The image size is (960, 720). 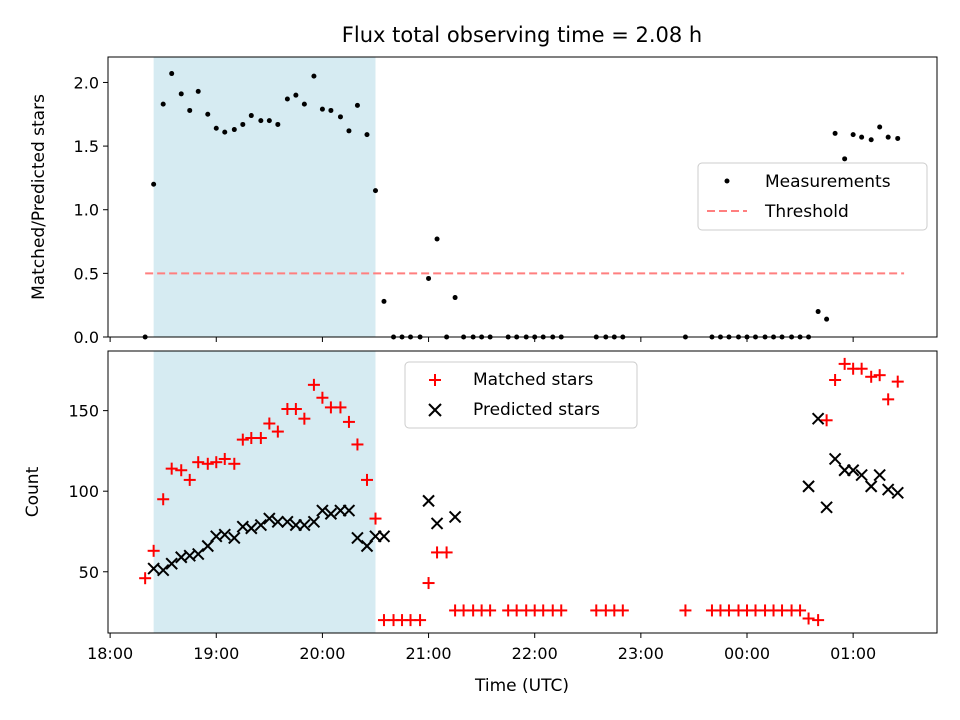 What do you see at coordinates (264, 492) in the screenshot?
I see `bottom-shaded-interval` at bounding box center [264, 492].